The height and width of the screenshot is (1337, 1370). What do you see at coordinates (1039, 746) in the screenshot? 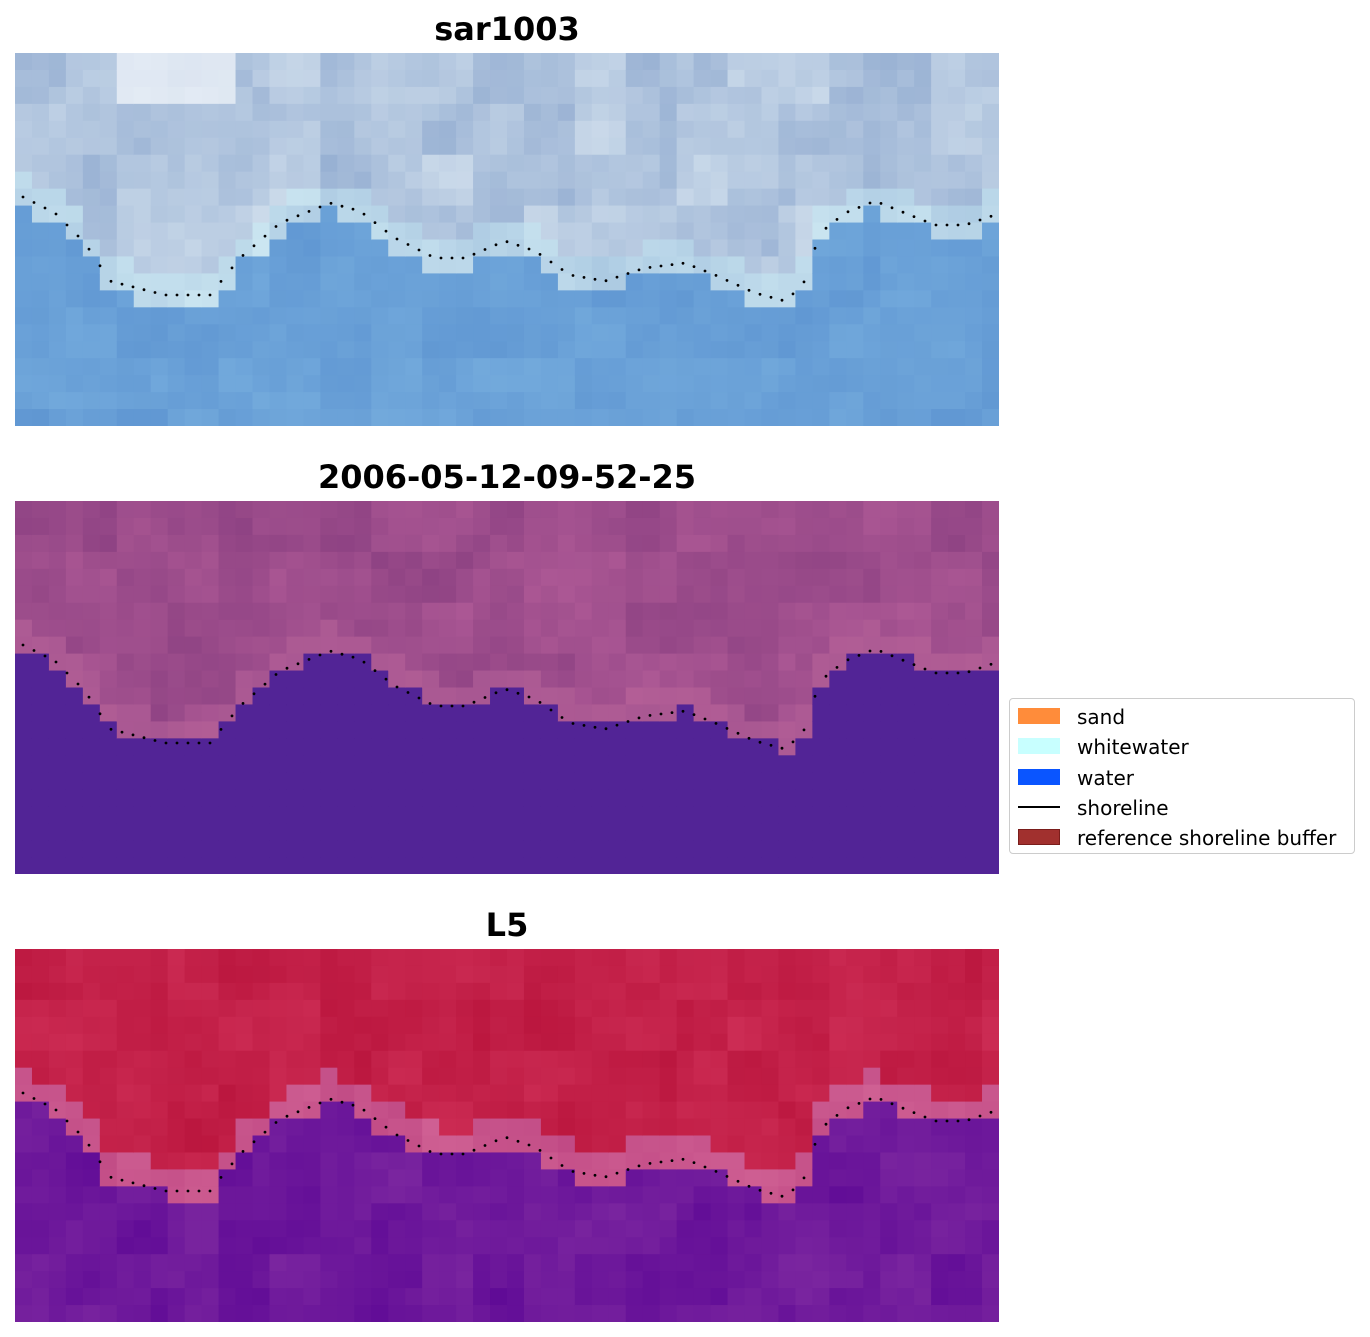
I see `whitewater-swatch` at bounding box center [1039, 746].